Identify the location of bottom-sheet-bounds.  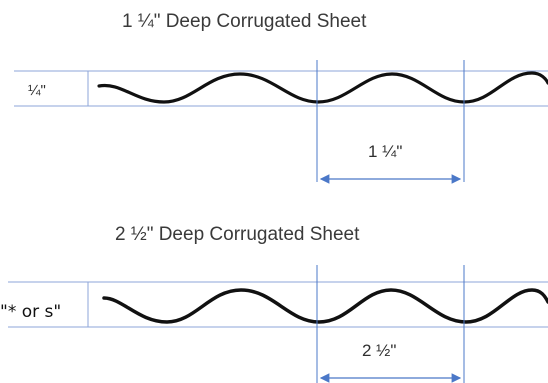
(317, 304).